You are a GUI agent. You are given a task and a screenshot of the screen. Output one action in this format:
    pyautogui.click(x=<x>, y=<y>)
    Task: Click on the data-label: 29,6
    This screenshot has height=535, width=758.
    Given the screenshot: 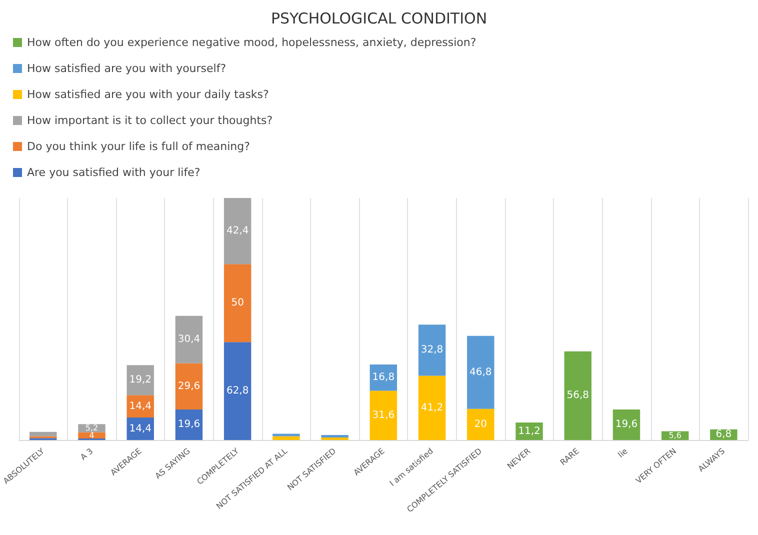 What is the action you would take?
    pyautogui.click(x=189, y=386)
    